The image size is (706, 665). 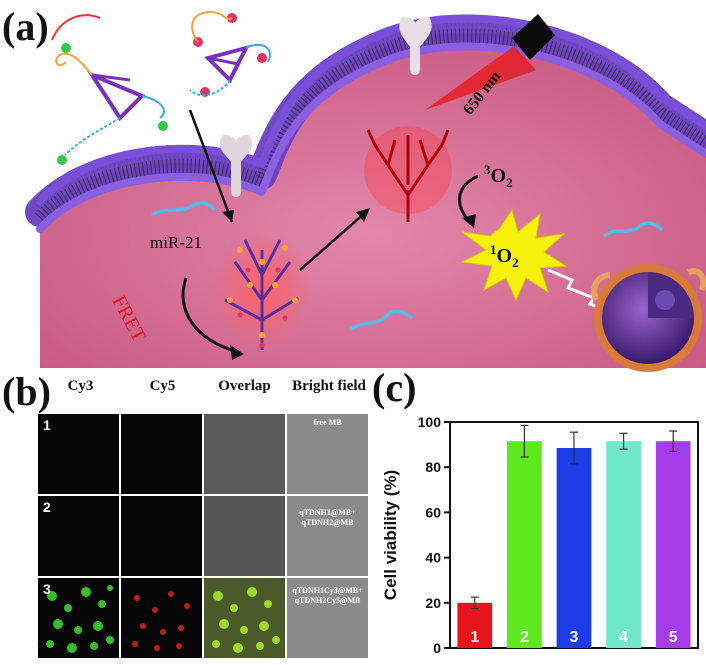 I want to click on cell-nucleus, so click(x=648, y=318).